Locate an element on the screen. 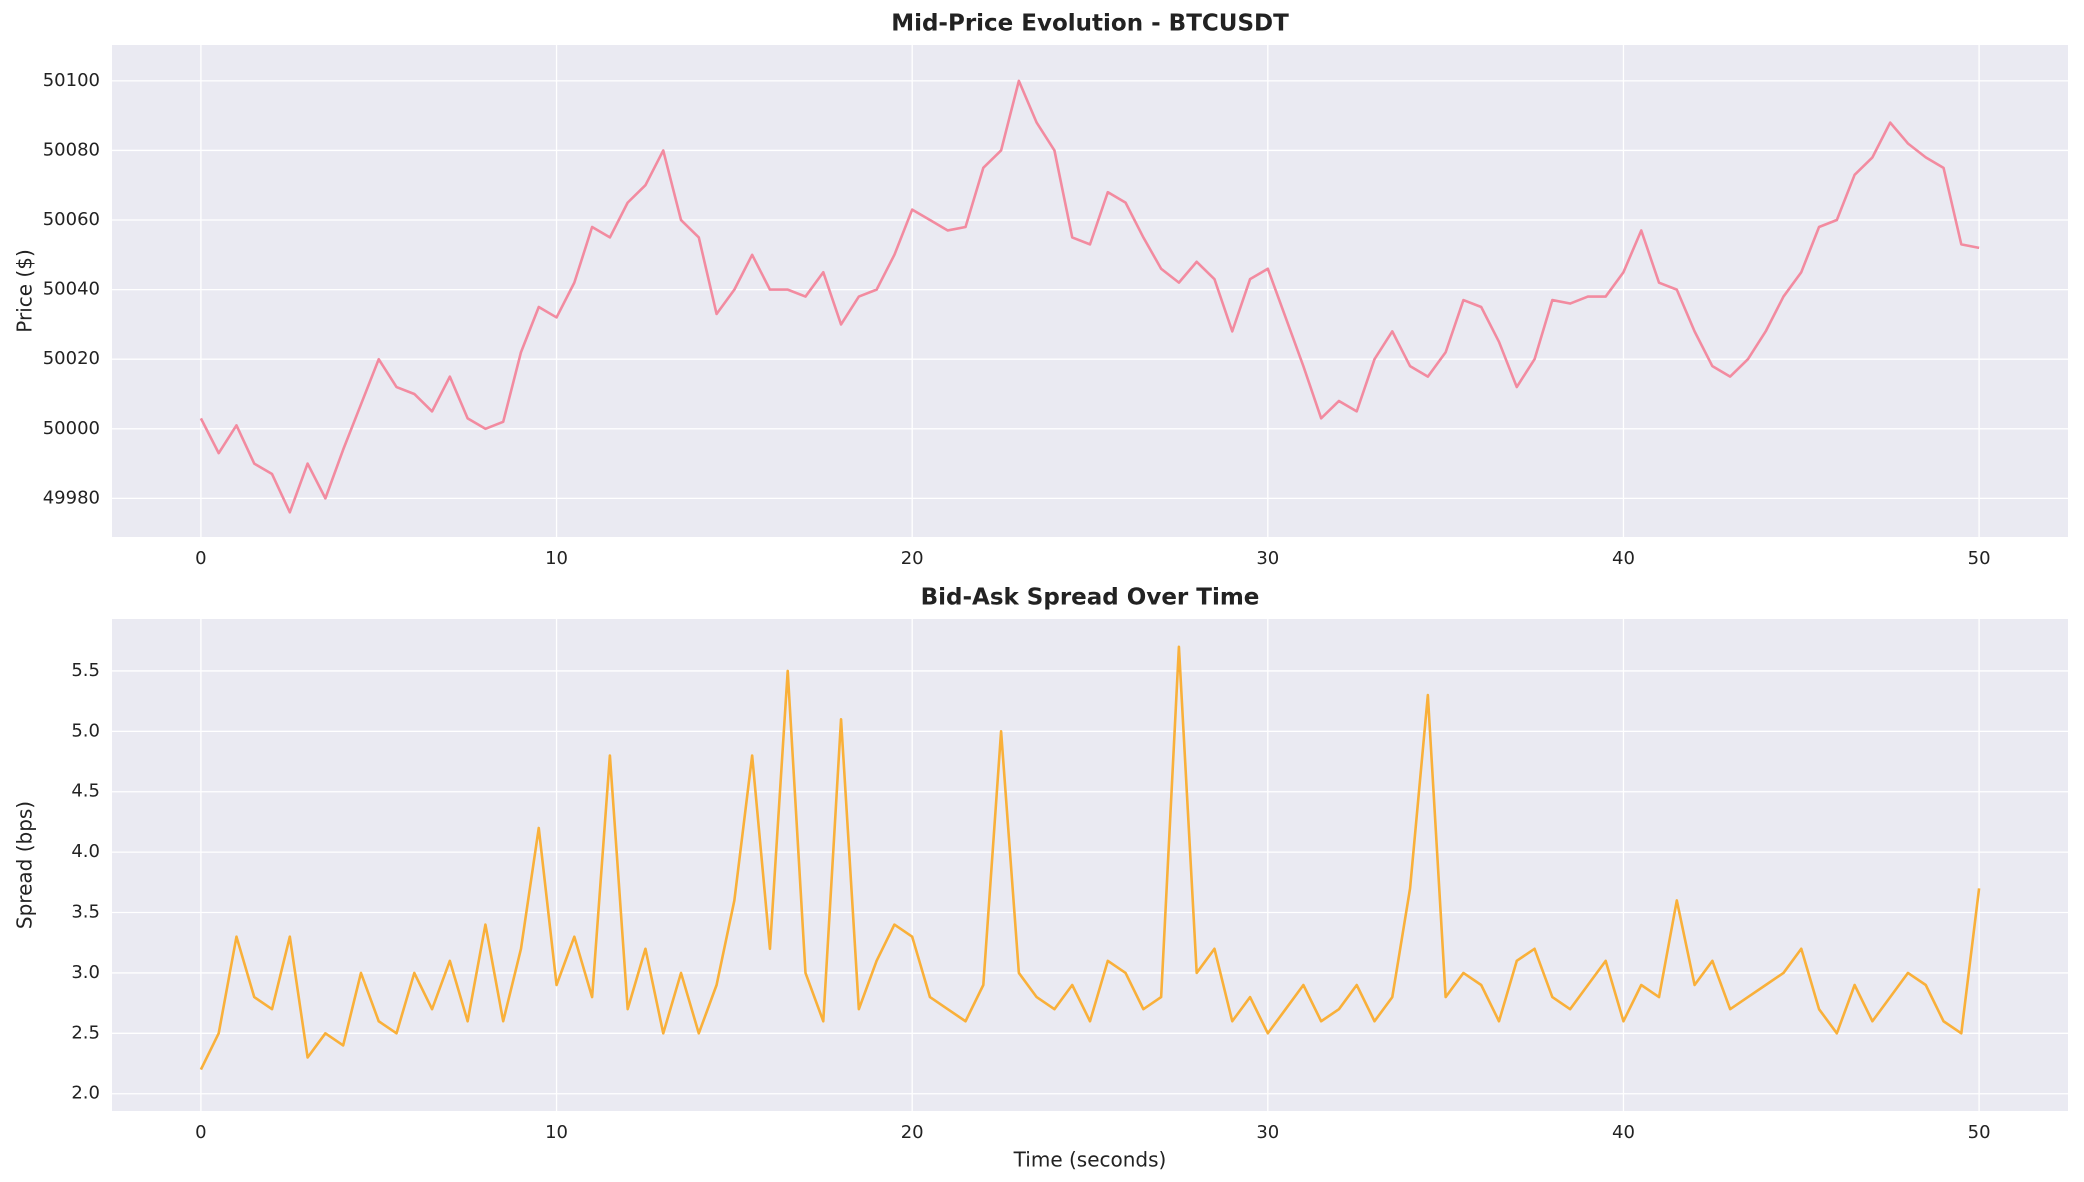 The height and width of the screenshot is (1182, 2084). y-tick-label: 50020 is located at coordinates (71, 358).